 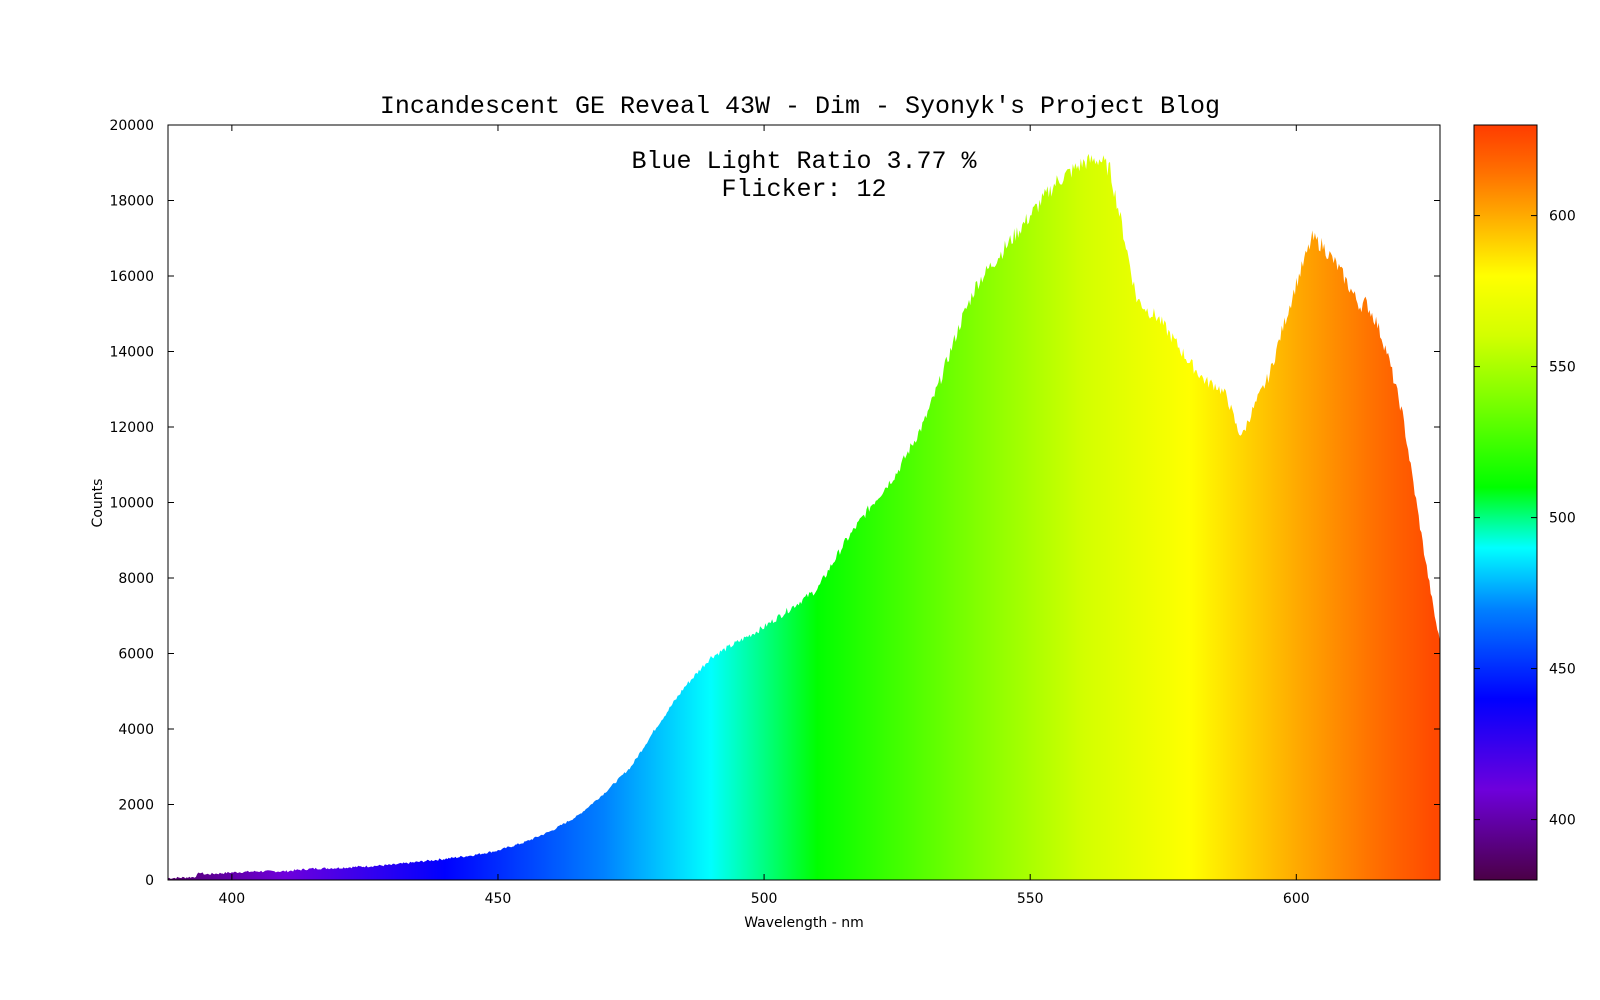 I want to click on x-tick-label: 400, so click(x=231, y=899).